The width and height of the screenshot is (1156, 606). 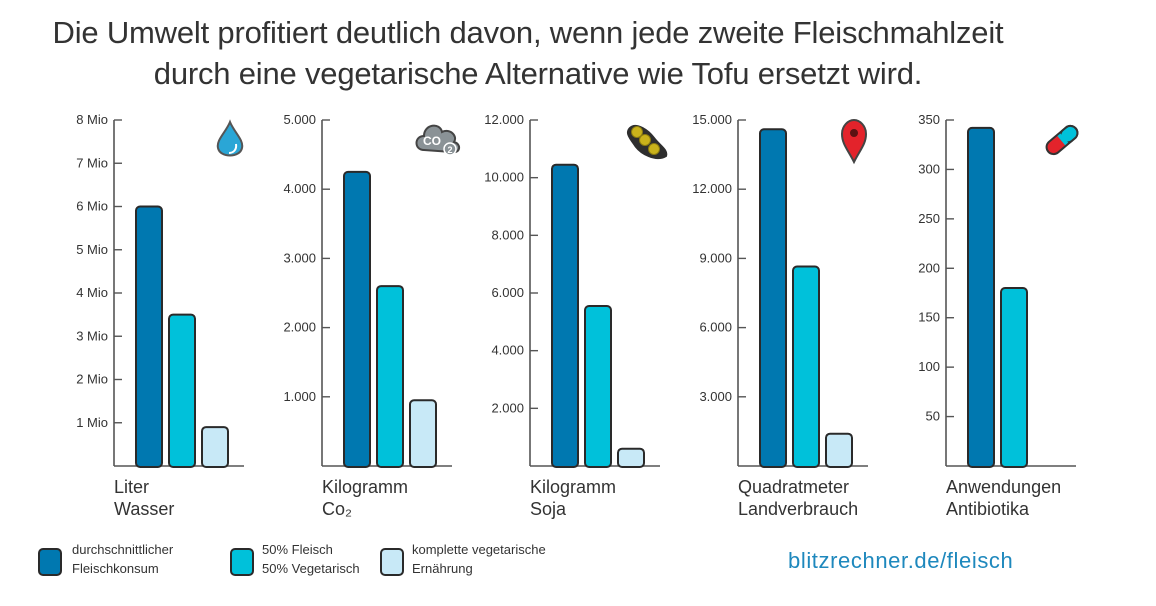 I want to click on y-tick-label: 8.000, so click(x=507, y=234).